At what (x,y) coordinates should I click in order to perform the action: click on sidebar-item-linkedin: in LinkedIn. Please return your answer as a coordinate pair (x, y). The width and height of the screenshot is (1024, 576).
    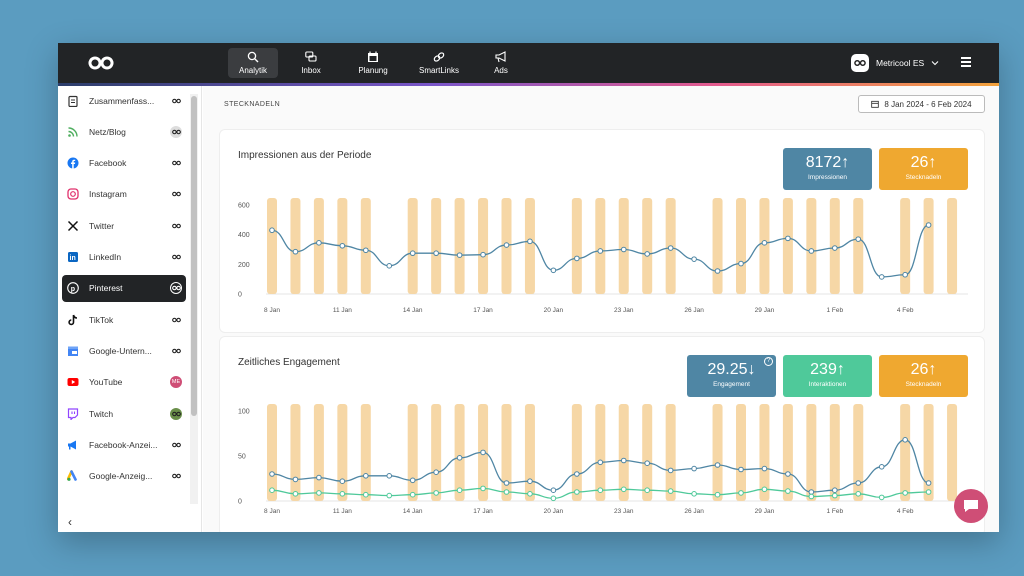
    Looking at the image, I should click on (124, 257).